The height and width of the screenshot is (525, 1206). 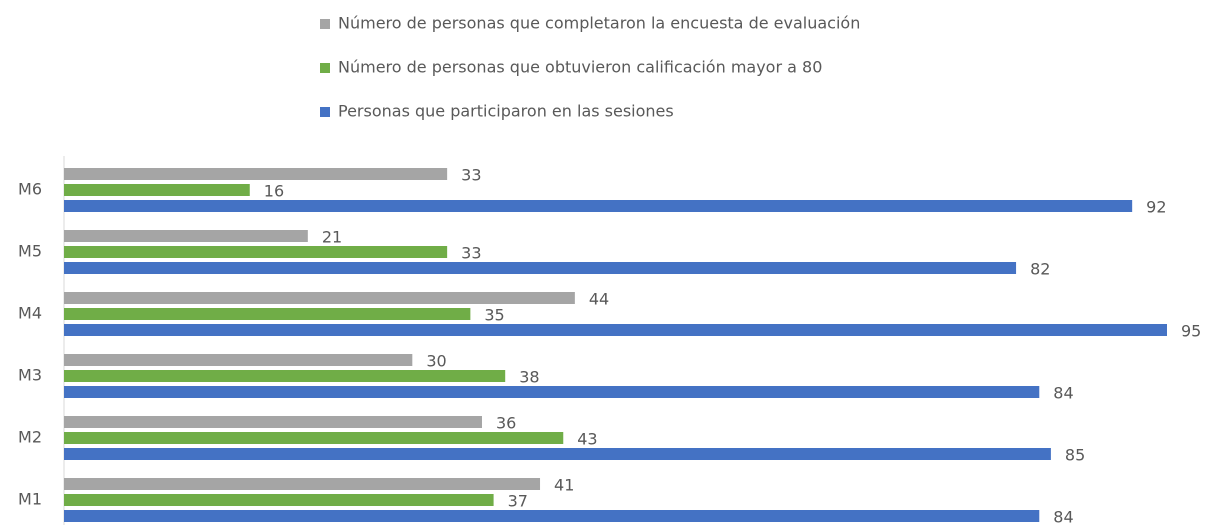 What do you see at coordinates (529, 377) in the screenshot?
I see `value-label: 38` at bounding box center [529, 377].